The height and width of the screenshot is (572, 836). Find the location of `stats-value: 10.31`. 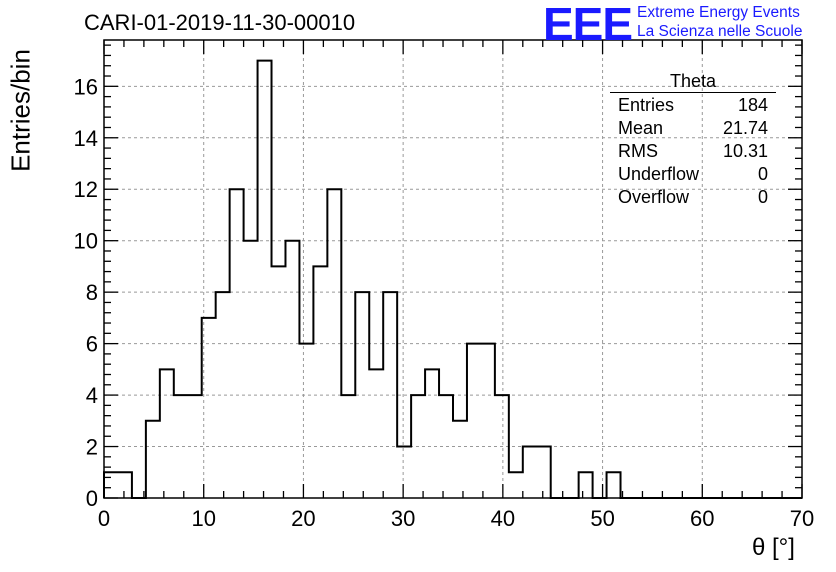

stats-value: 10.31 is located at coordinates (745, 151).